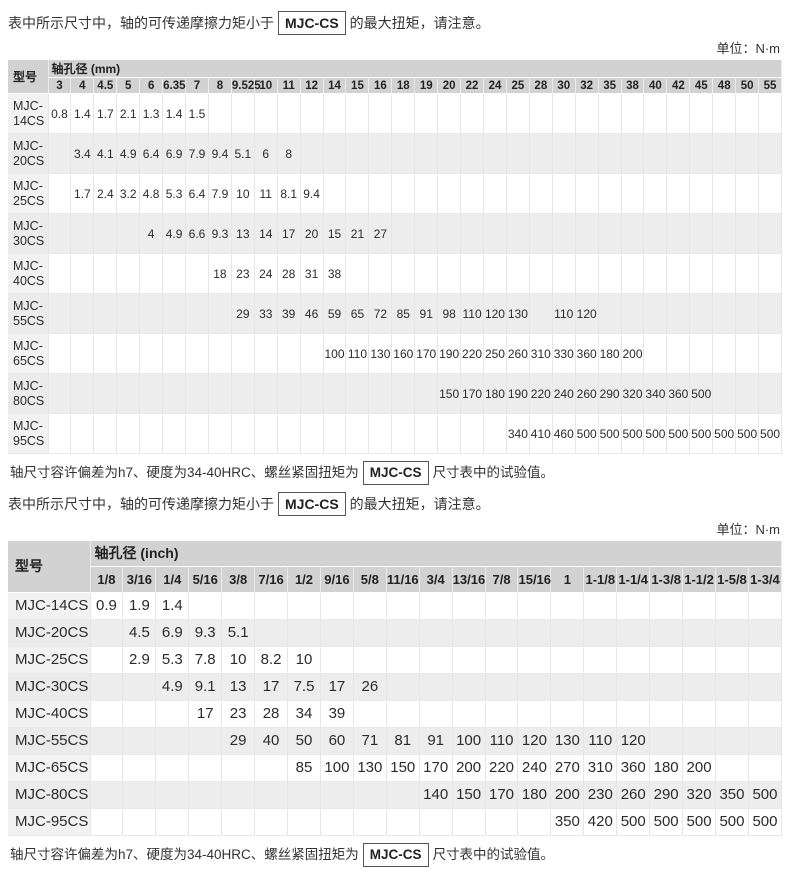  Describe the element at coordinates (174, 193) in the screenshot. I see `torque-value-cell: 5.3` at that location.